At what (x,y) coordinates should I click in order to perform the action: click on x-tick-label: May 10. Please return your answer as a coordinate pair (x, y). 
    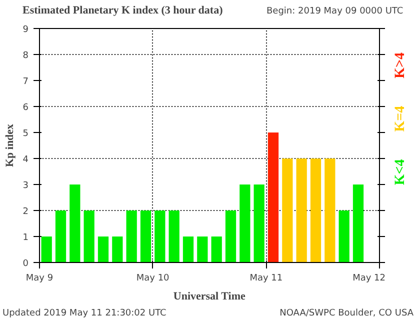
    Looking at the image, I should click on (153, 279).